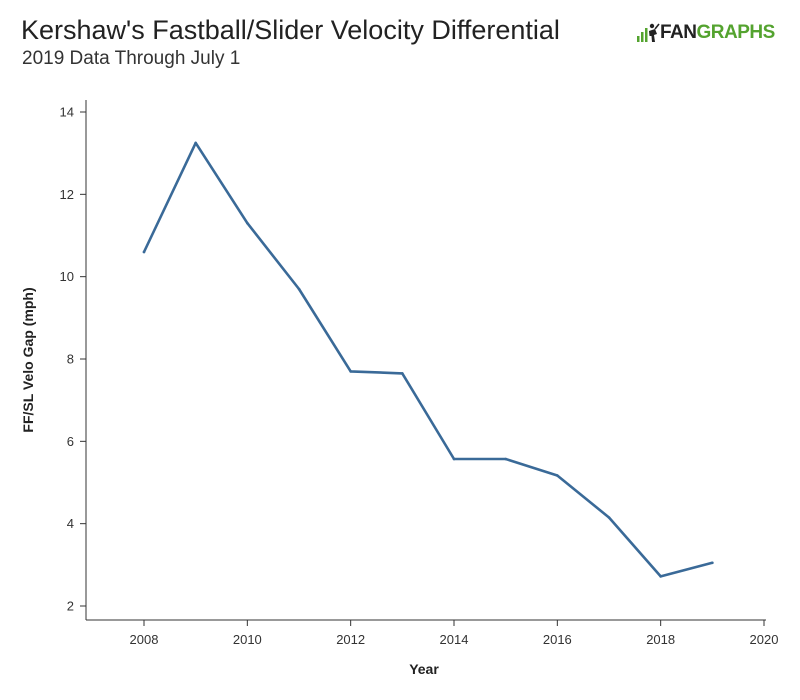  I want to click on fangraphs-logo: FANGRAPHS, so click(705, 33).